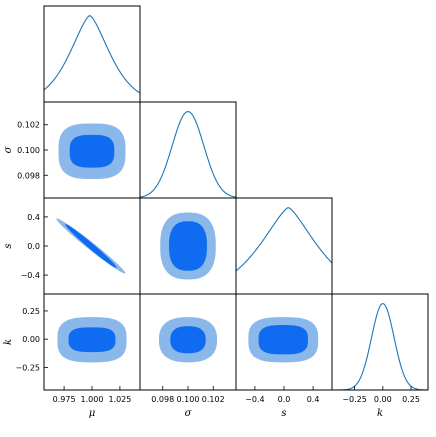 This screenshot has height=437, width=436. What do you see at coordinates (33, 217) in the screenshot?
I see `y-tick-label-s: 0.4` at bounding box center [33, 217].